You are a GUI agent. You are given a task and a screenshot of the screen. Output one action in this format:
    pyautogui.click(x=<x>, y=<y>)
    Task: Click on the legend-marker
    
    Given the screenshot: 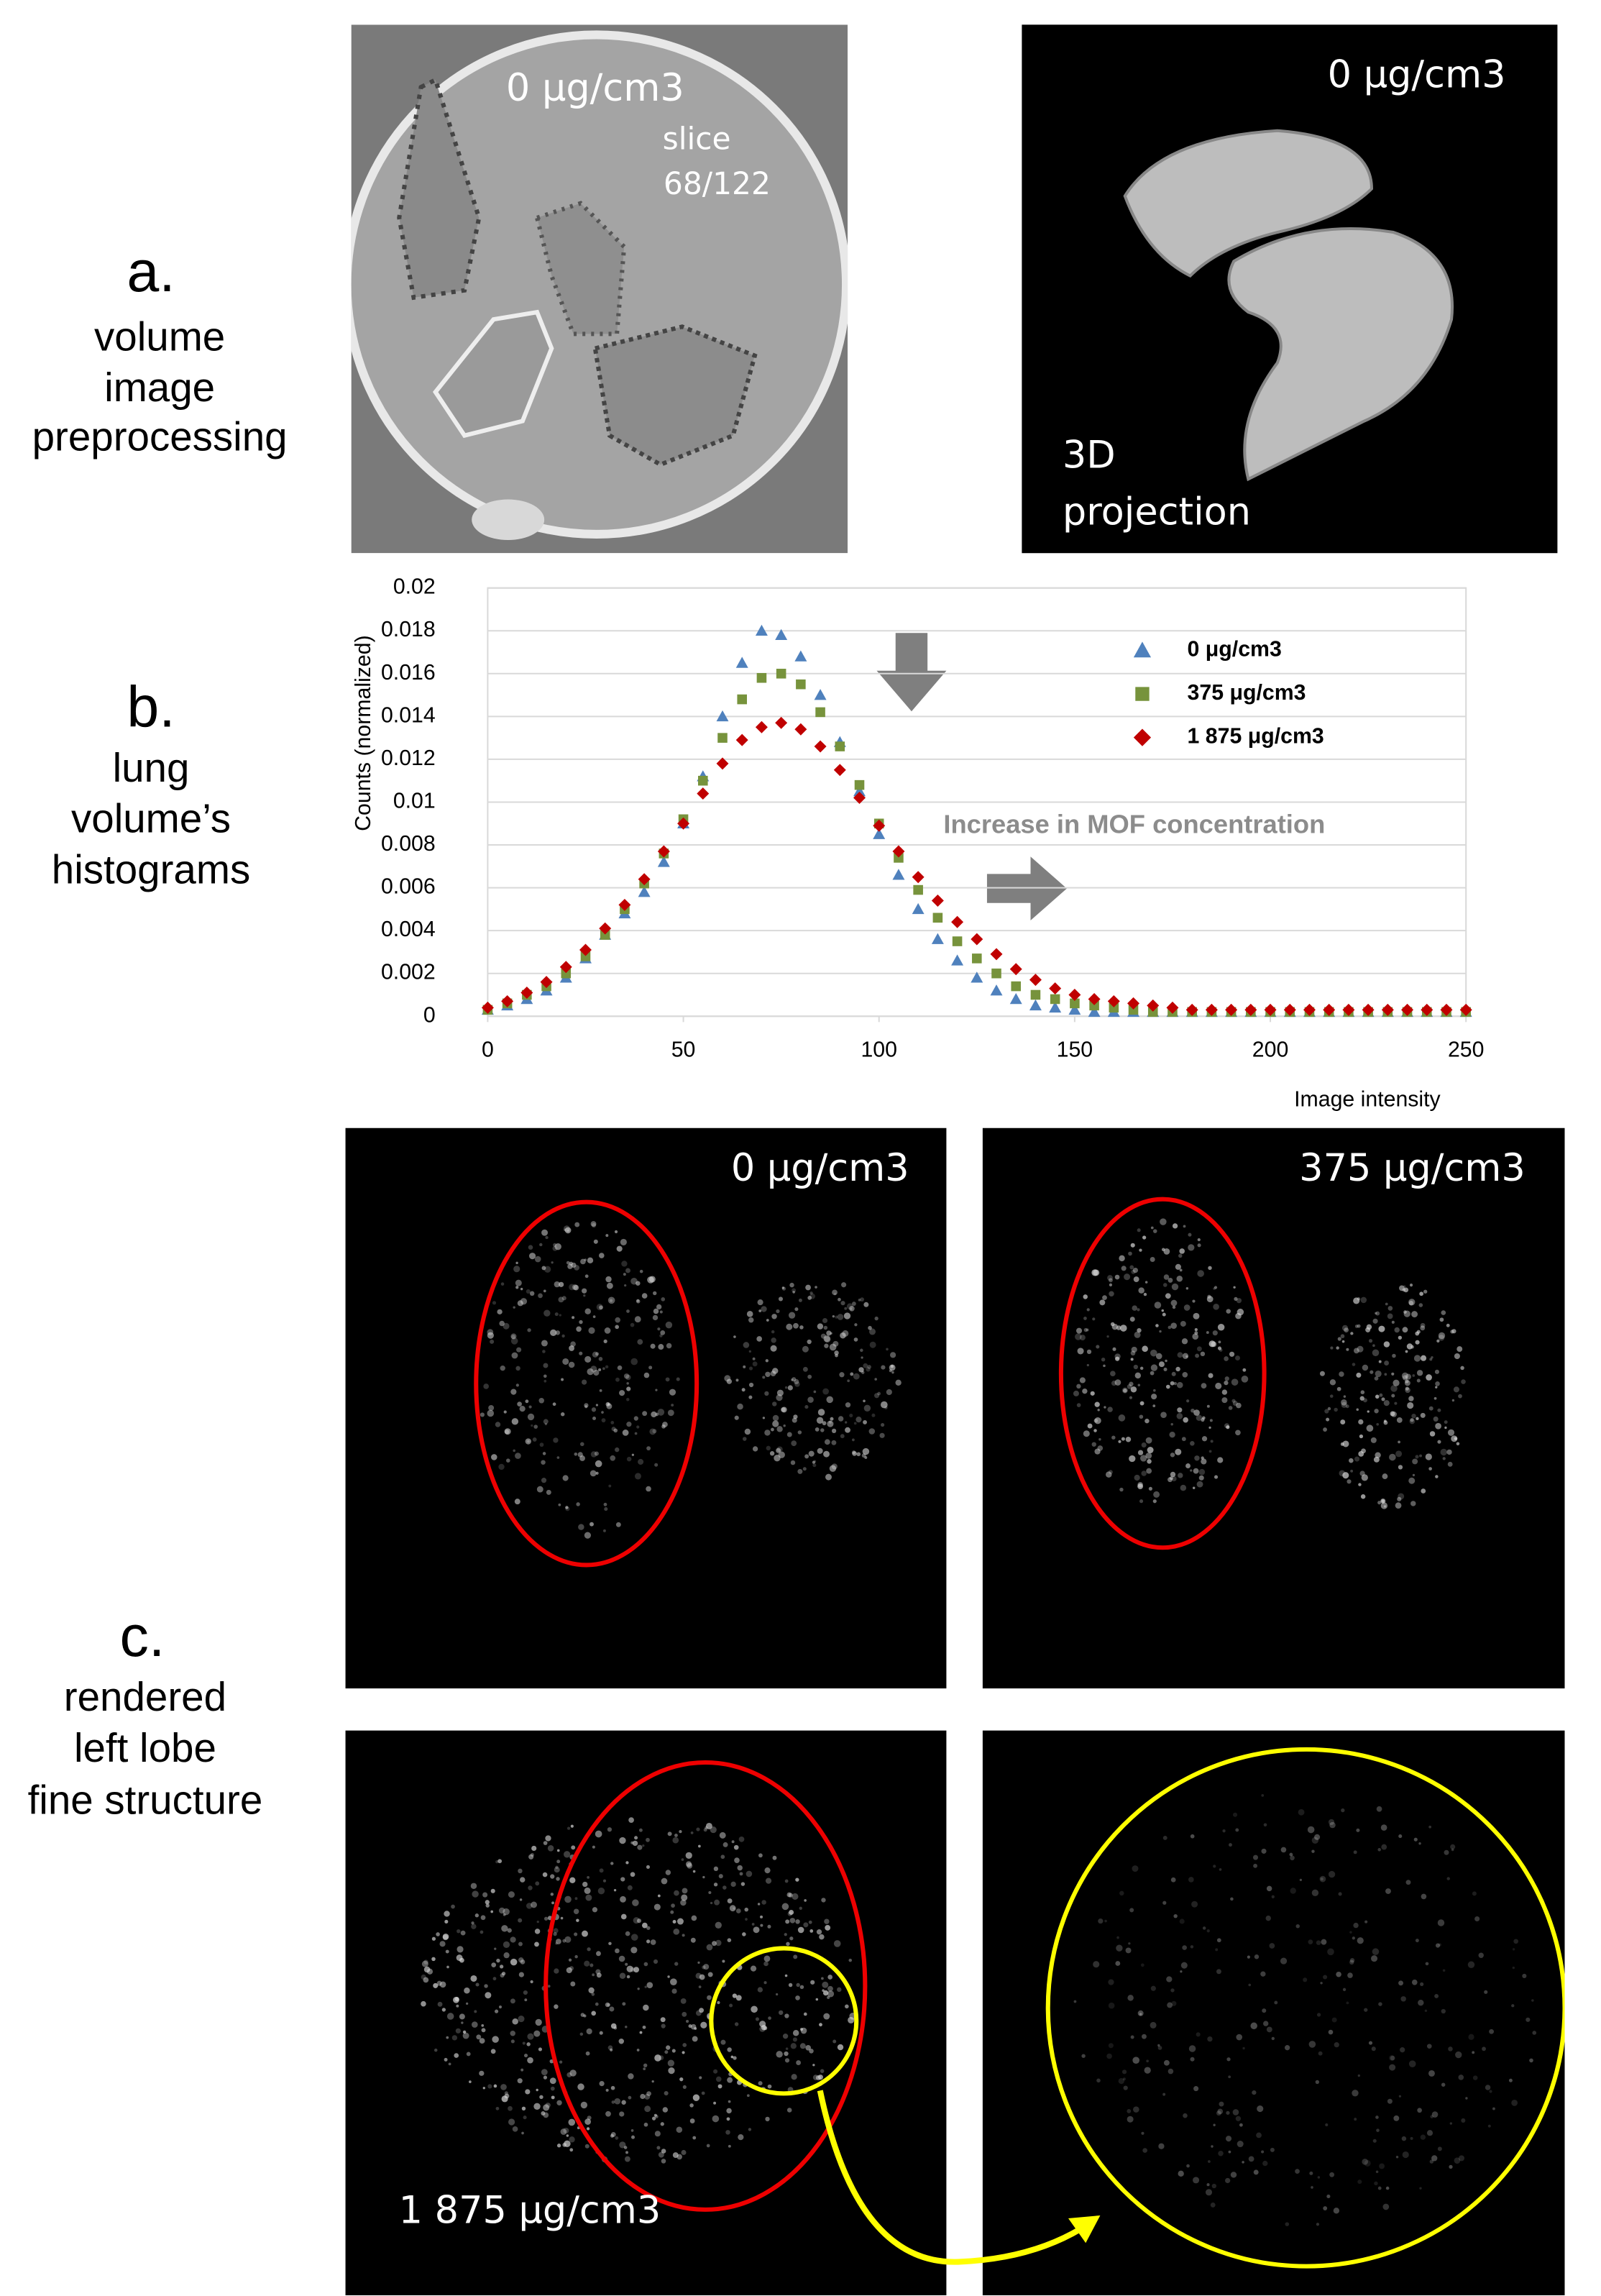 What is the action you would take?
    pyautogui.click(x=1142, y=649)
    